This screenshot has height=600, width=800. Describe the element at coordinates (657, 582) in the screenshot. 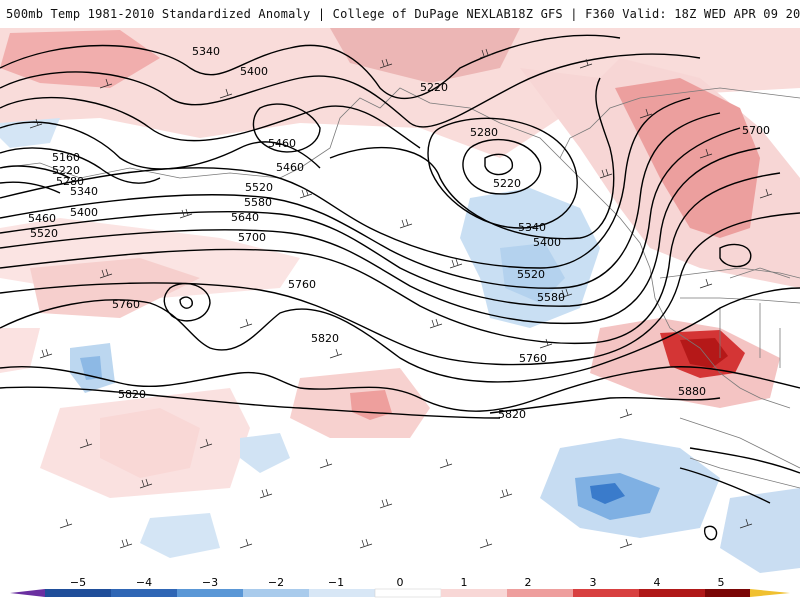

I see `colorbar-tick: 4` at that location.